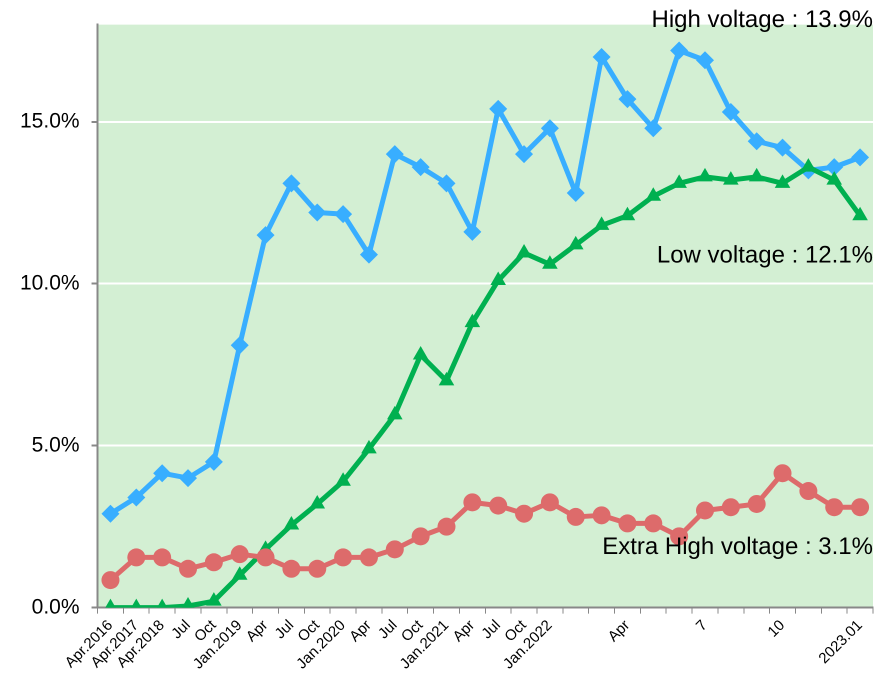  Describe the element at coordinates (56, 444) in the screenshot. I see `y-tick-label: 5.0%` at that location.